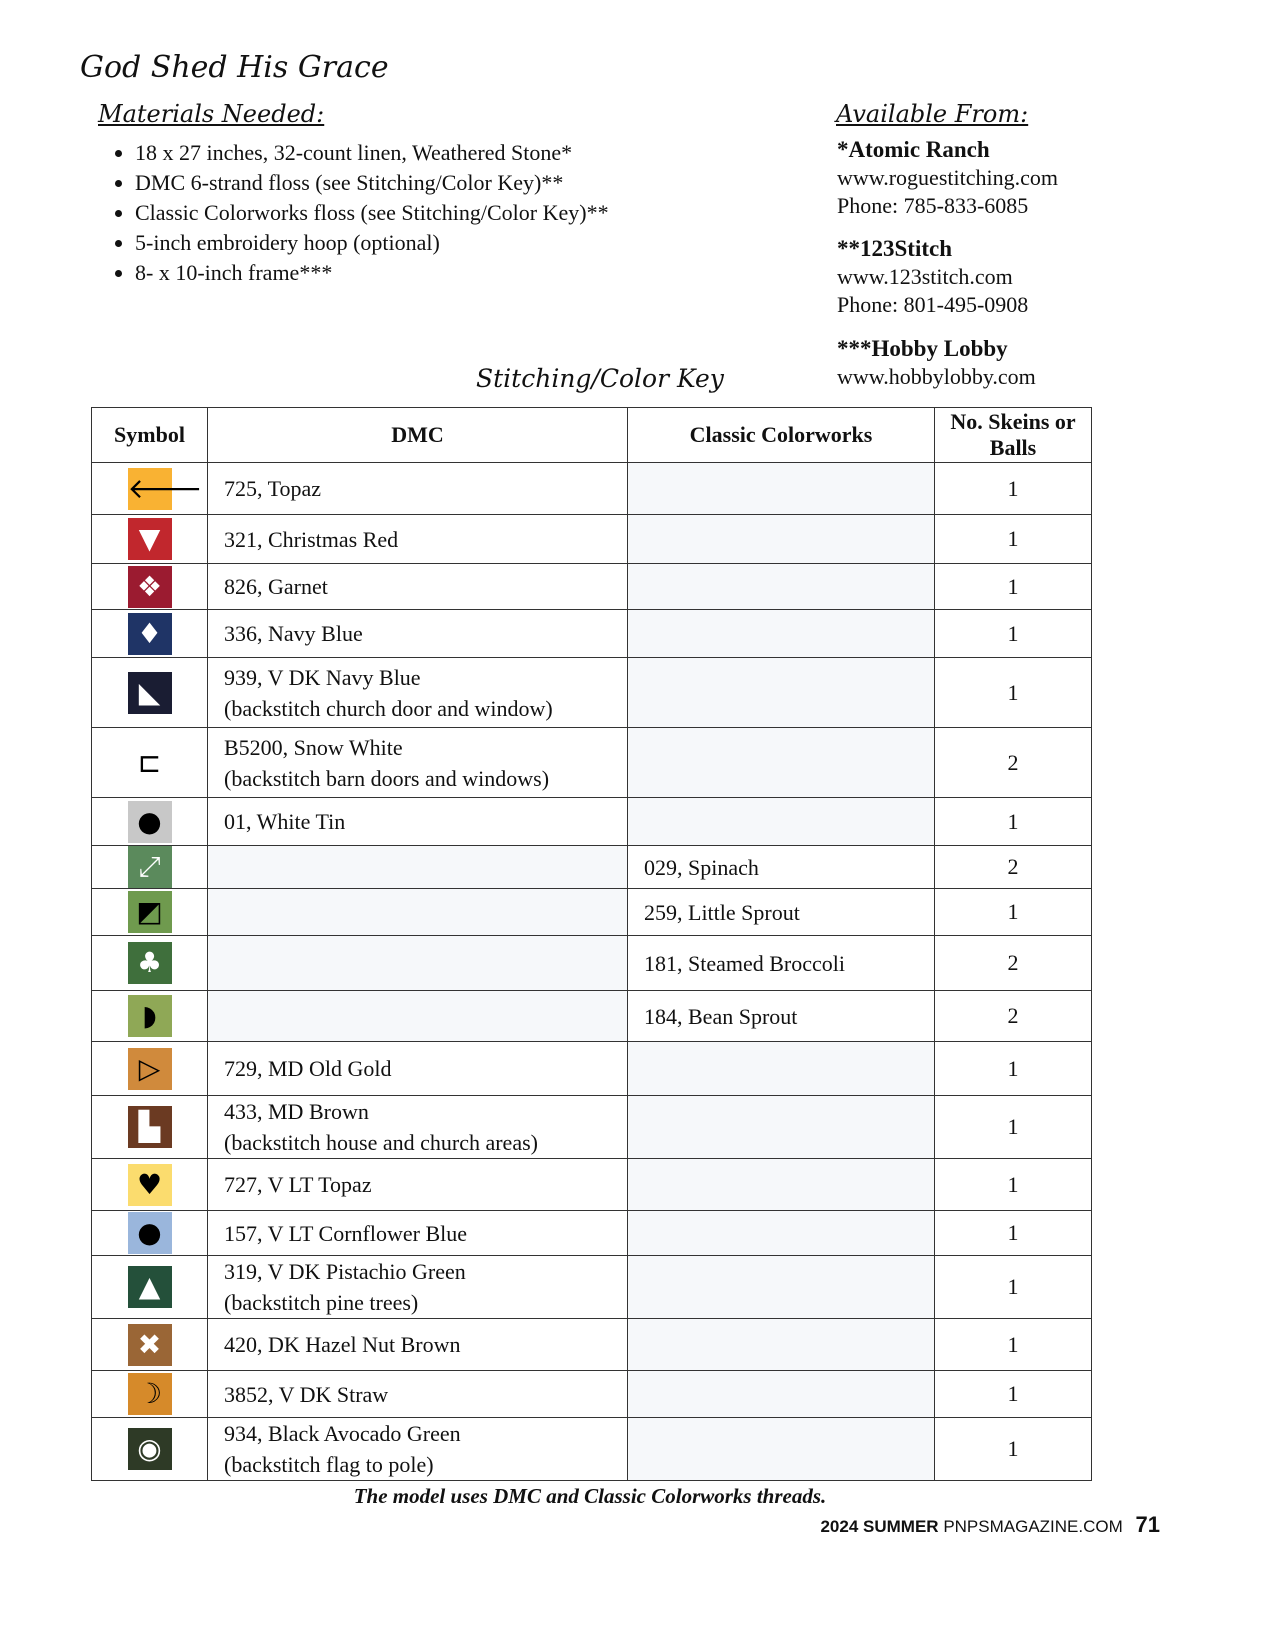  I want to click on site-label: PNPSMAGAZINE.COM, so click(1033, 1526).